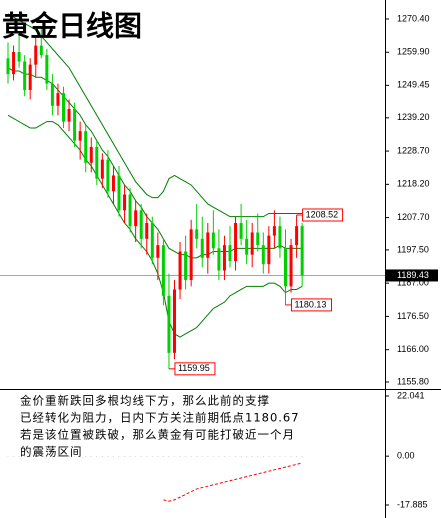 The image size is (441, 518). I want to click on signal-line, so click(233, 482).